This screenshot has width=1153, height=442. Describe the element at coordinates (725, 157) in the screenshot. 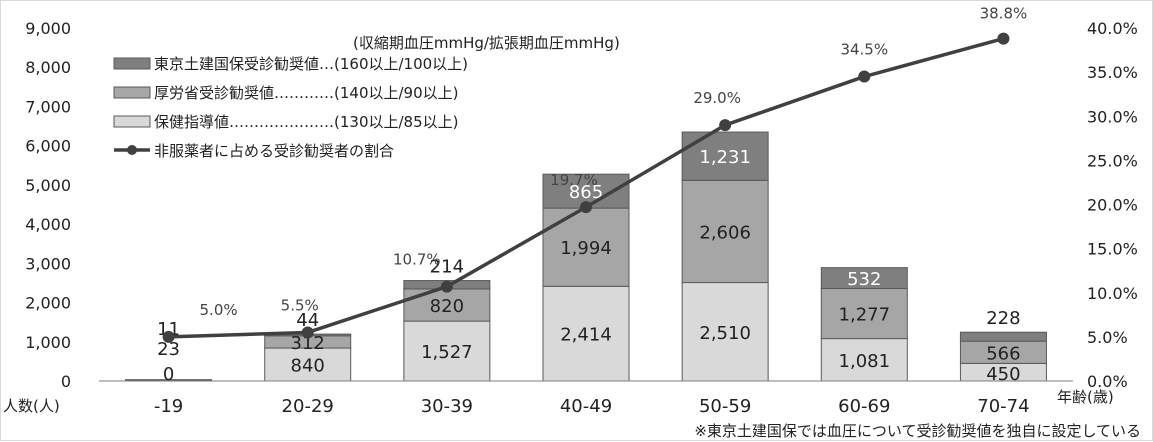

I see `data-label: 1,231` at that location.